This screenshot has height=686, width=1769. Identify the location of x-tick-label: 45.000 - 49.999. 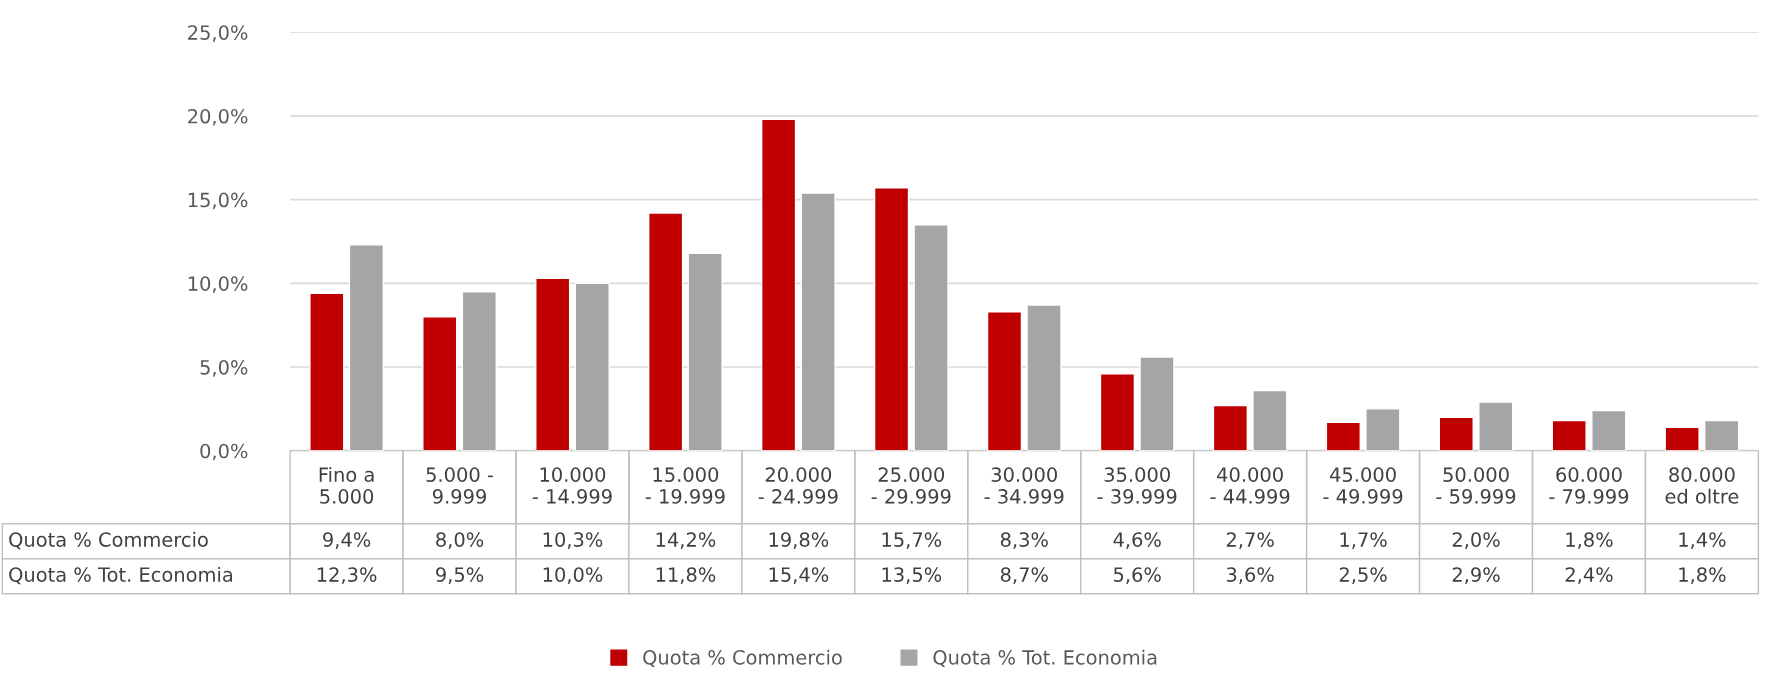
(1363, 485).